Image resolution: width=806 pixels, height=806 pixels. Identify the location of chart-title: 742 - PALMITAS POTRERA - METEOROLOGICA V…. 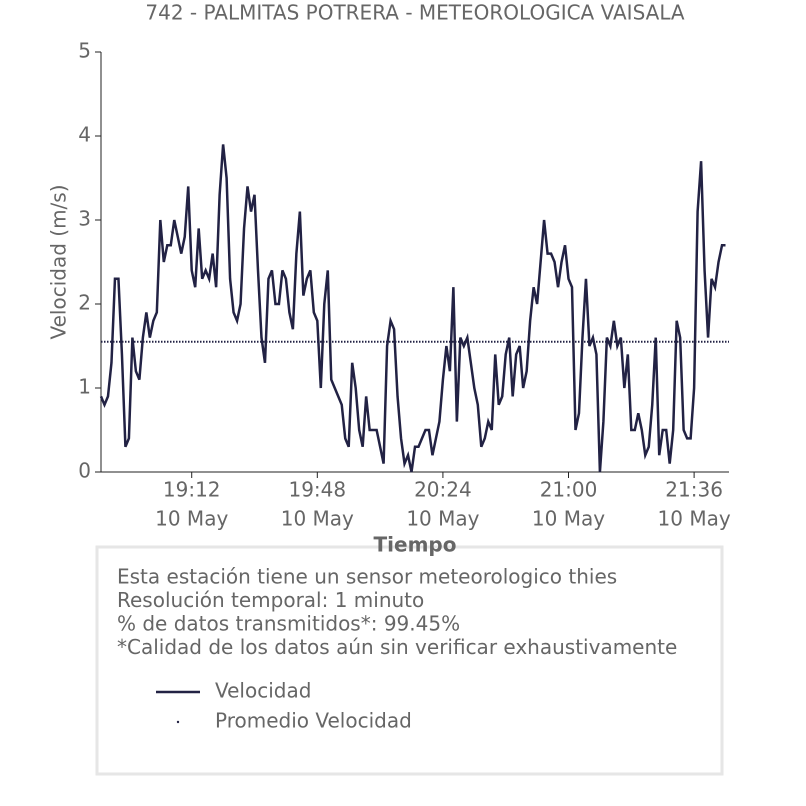
(415, 13).